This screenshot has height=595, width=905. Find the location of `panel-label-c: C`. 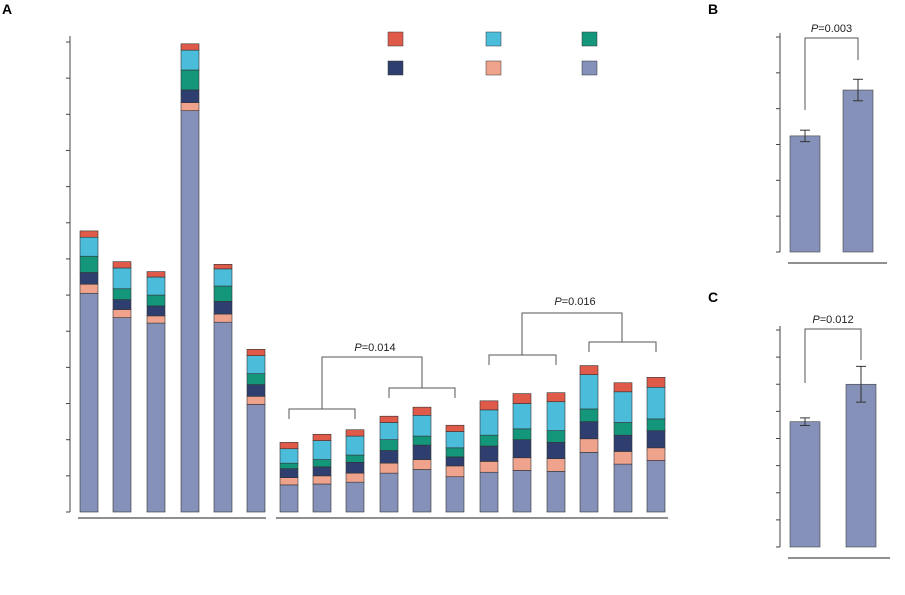

panel-label-c: C is located at coordinates (713, 297).